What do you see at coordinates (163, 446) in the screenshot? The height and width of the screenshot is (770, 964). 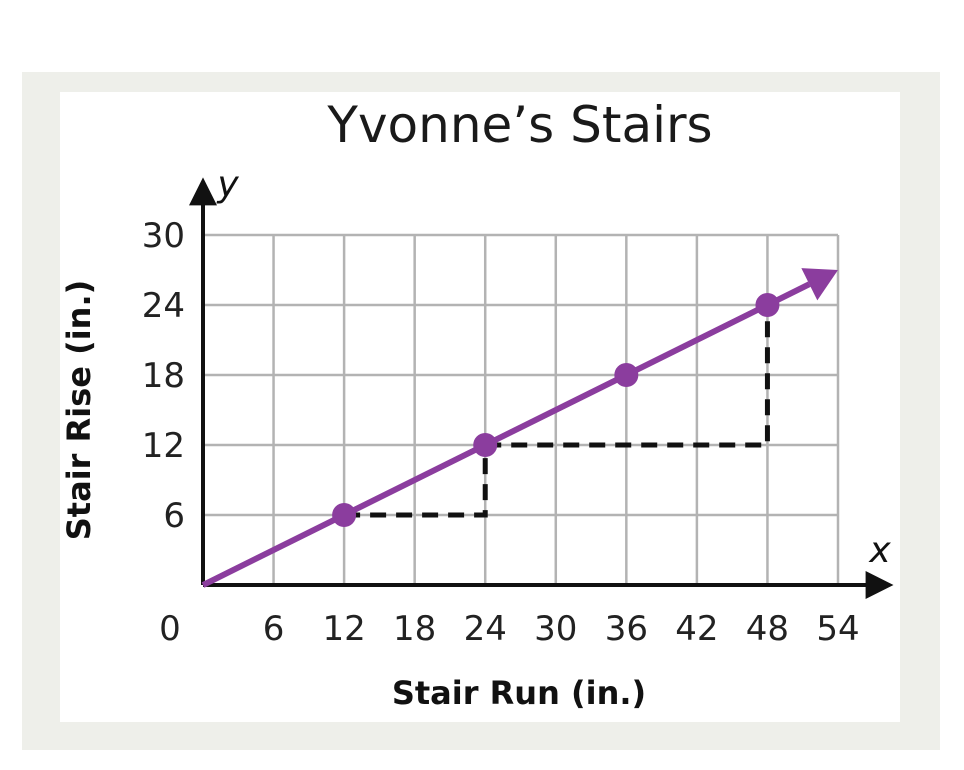 I see `y-tick-label: 12` at bounding box center [163, 446].